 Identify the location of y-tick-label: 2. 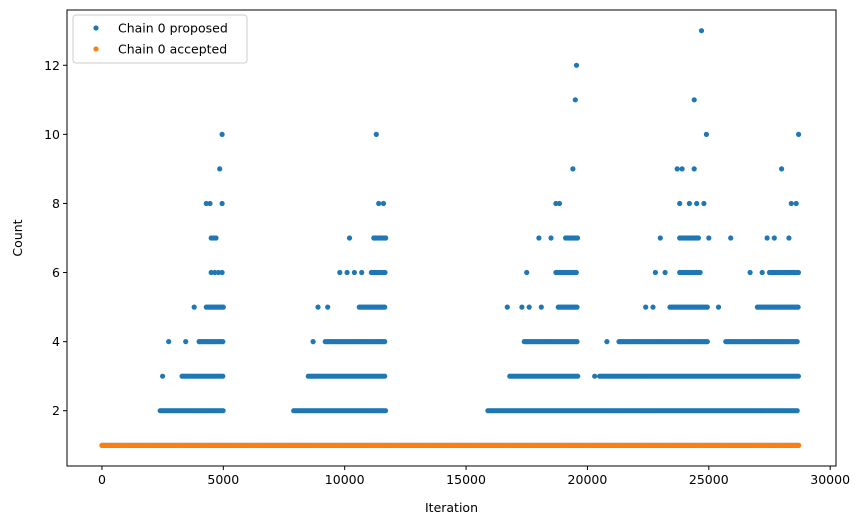
(56, 410).